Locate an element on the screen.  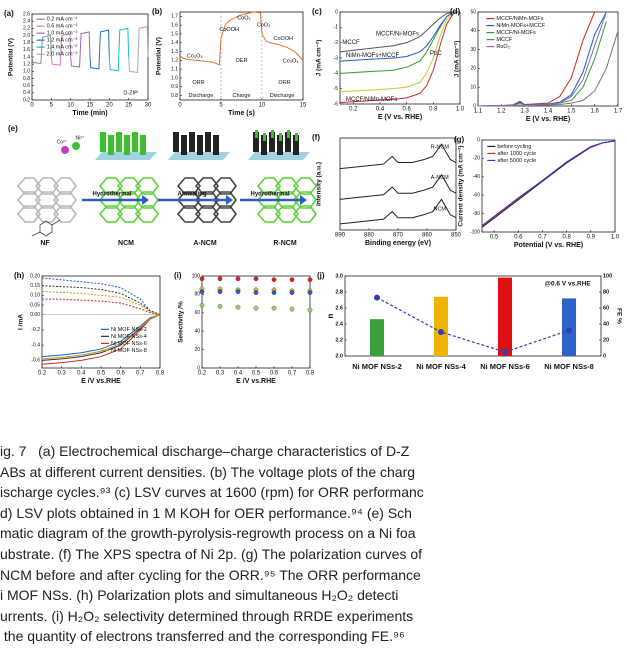
annotation: R-NCM is located at coordinates (440, 148).